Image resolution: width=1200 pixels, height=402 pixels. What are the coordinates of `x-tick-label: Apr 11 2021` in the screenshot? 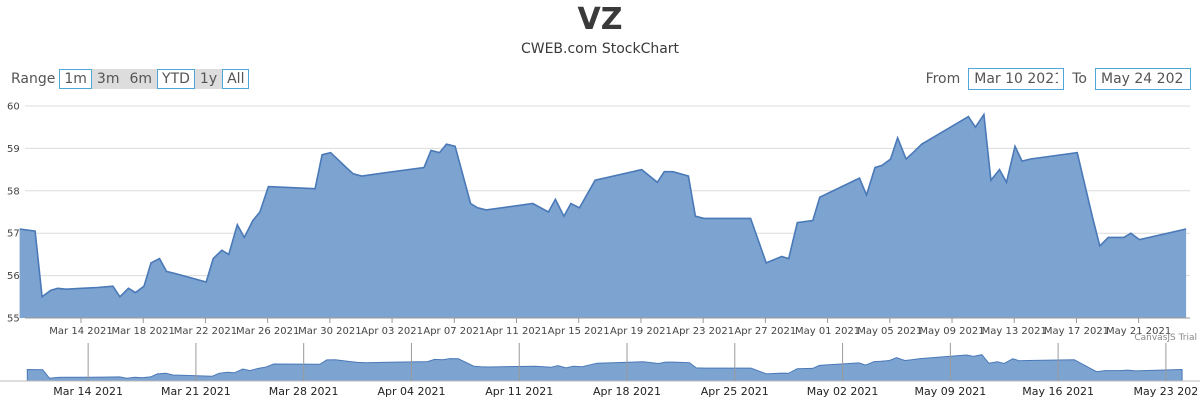 It's located at (517, 331).